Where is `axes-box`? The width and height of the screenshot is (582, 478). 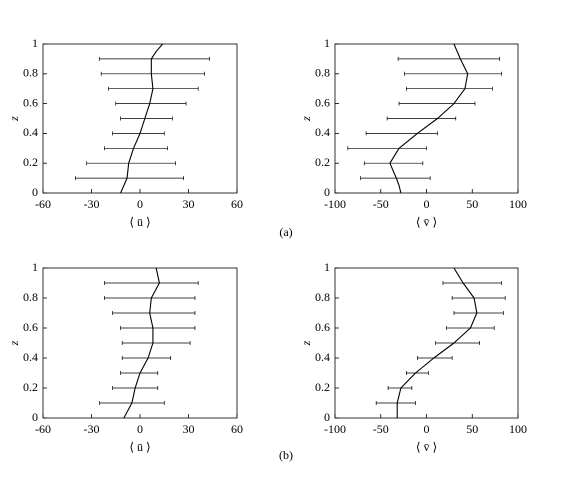
axes-box is located at coordinates (426, 343).